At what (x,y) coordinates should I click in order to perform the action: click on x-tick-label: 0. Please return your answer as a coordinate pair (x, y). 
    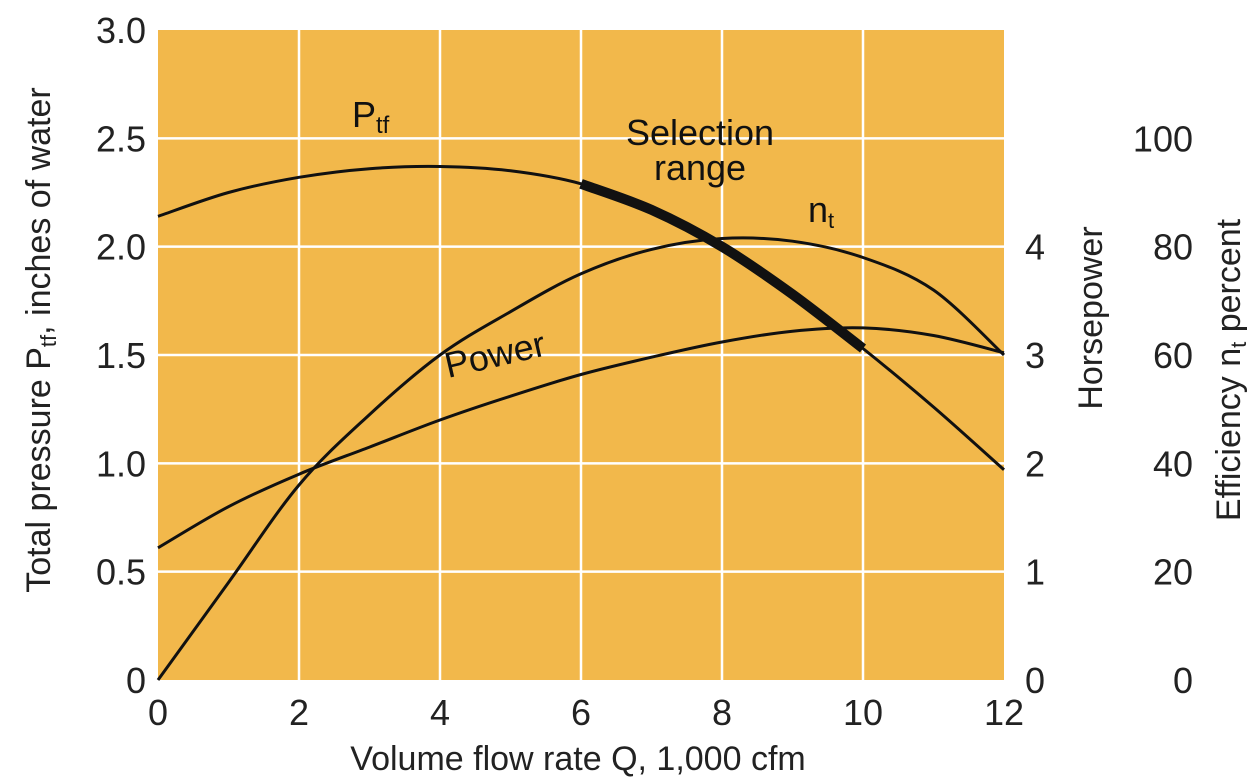
    Looking at the image, I should click on (158, 712).